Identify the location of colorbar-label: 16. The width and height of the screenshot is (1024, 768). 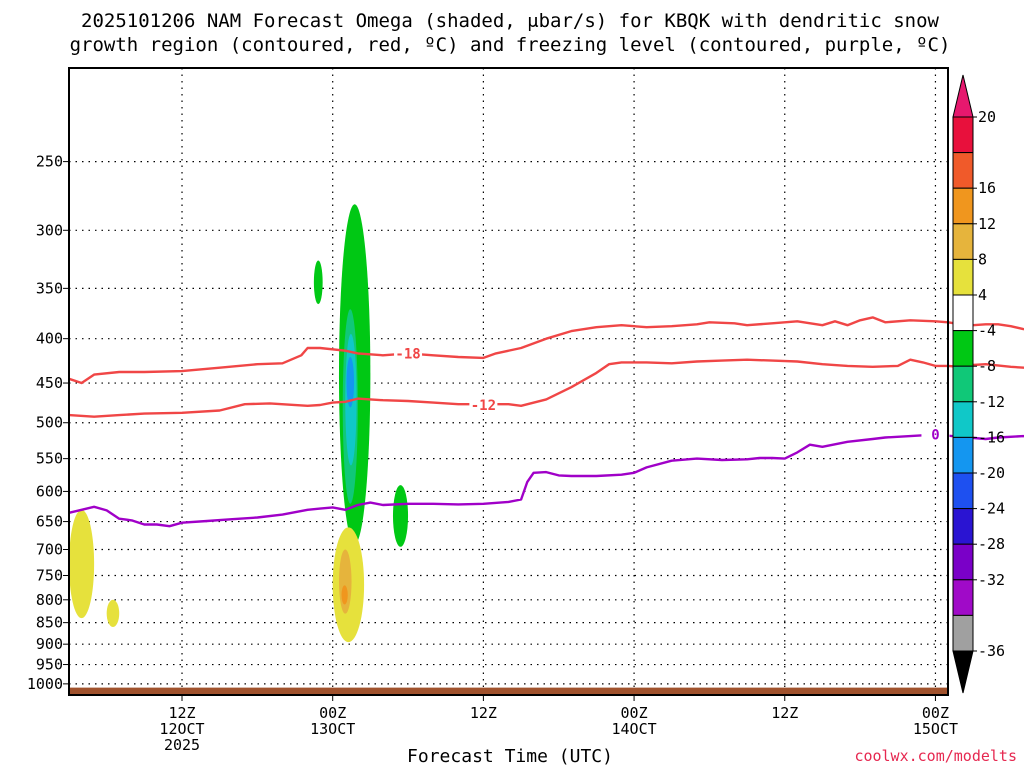
(987, 188).